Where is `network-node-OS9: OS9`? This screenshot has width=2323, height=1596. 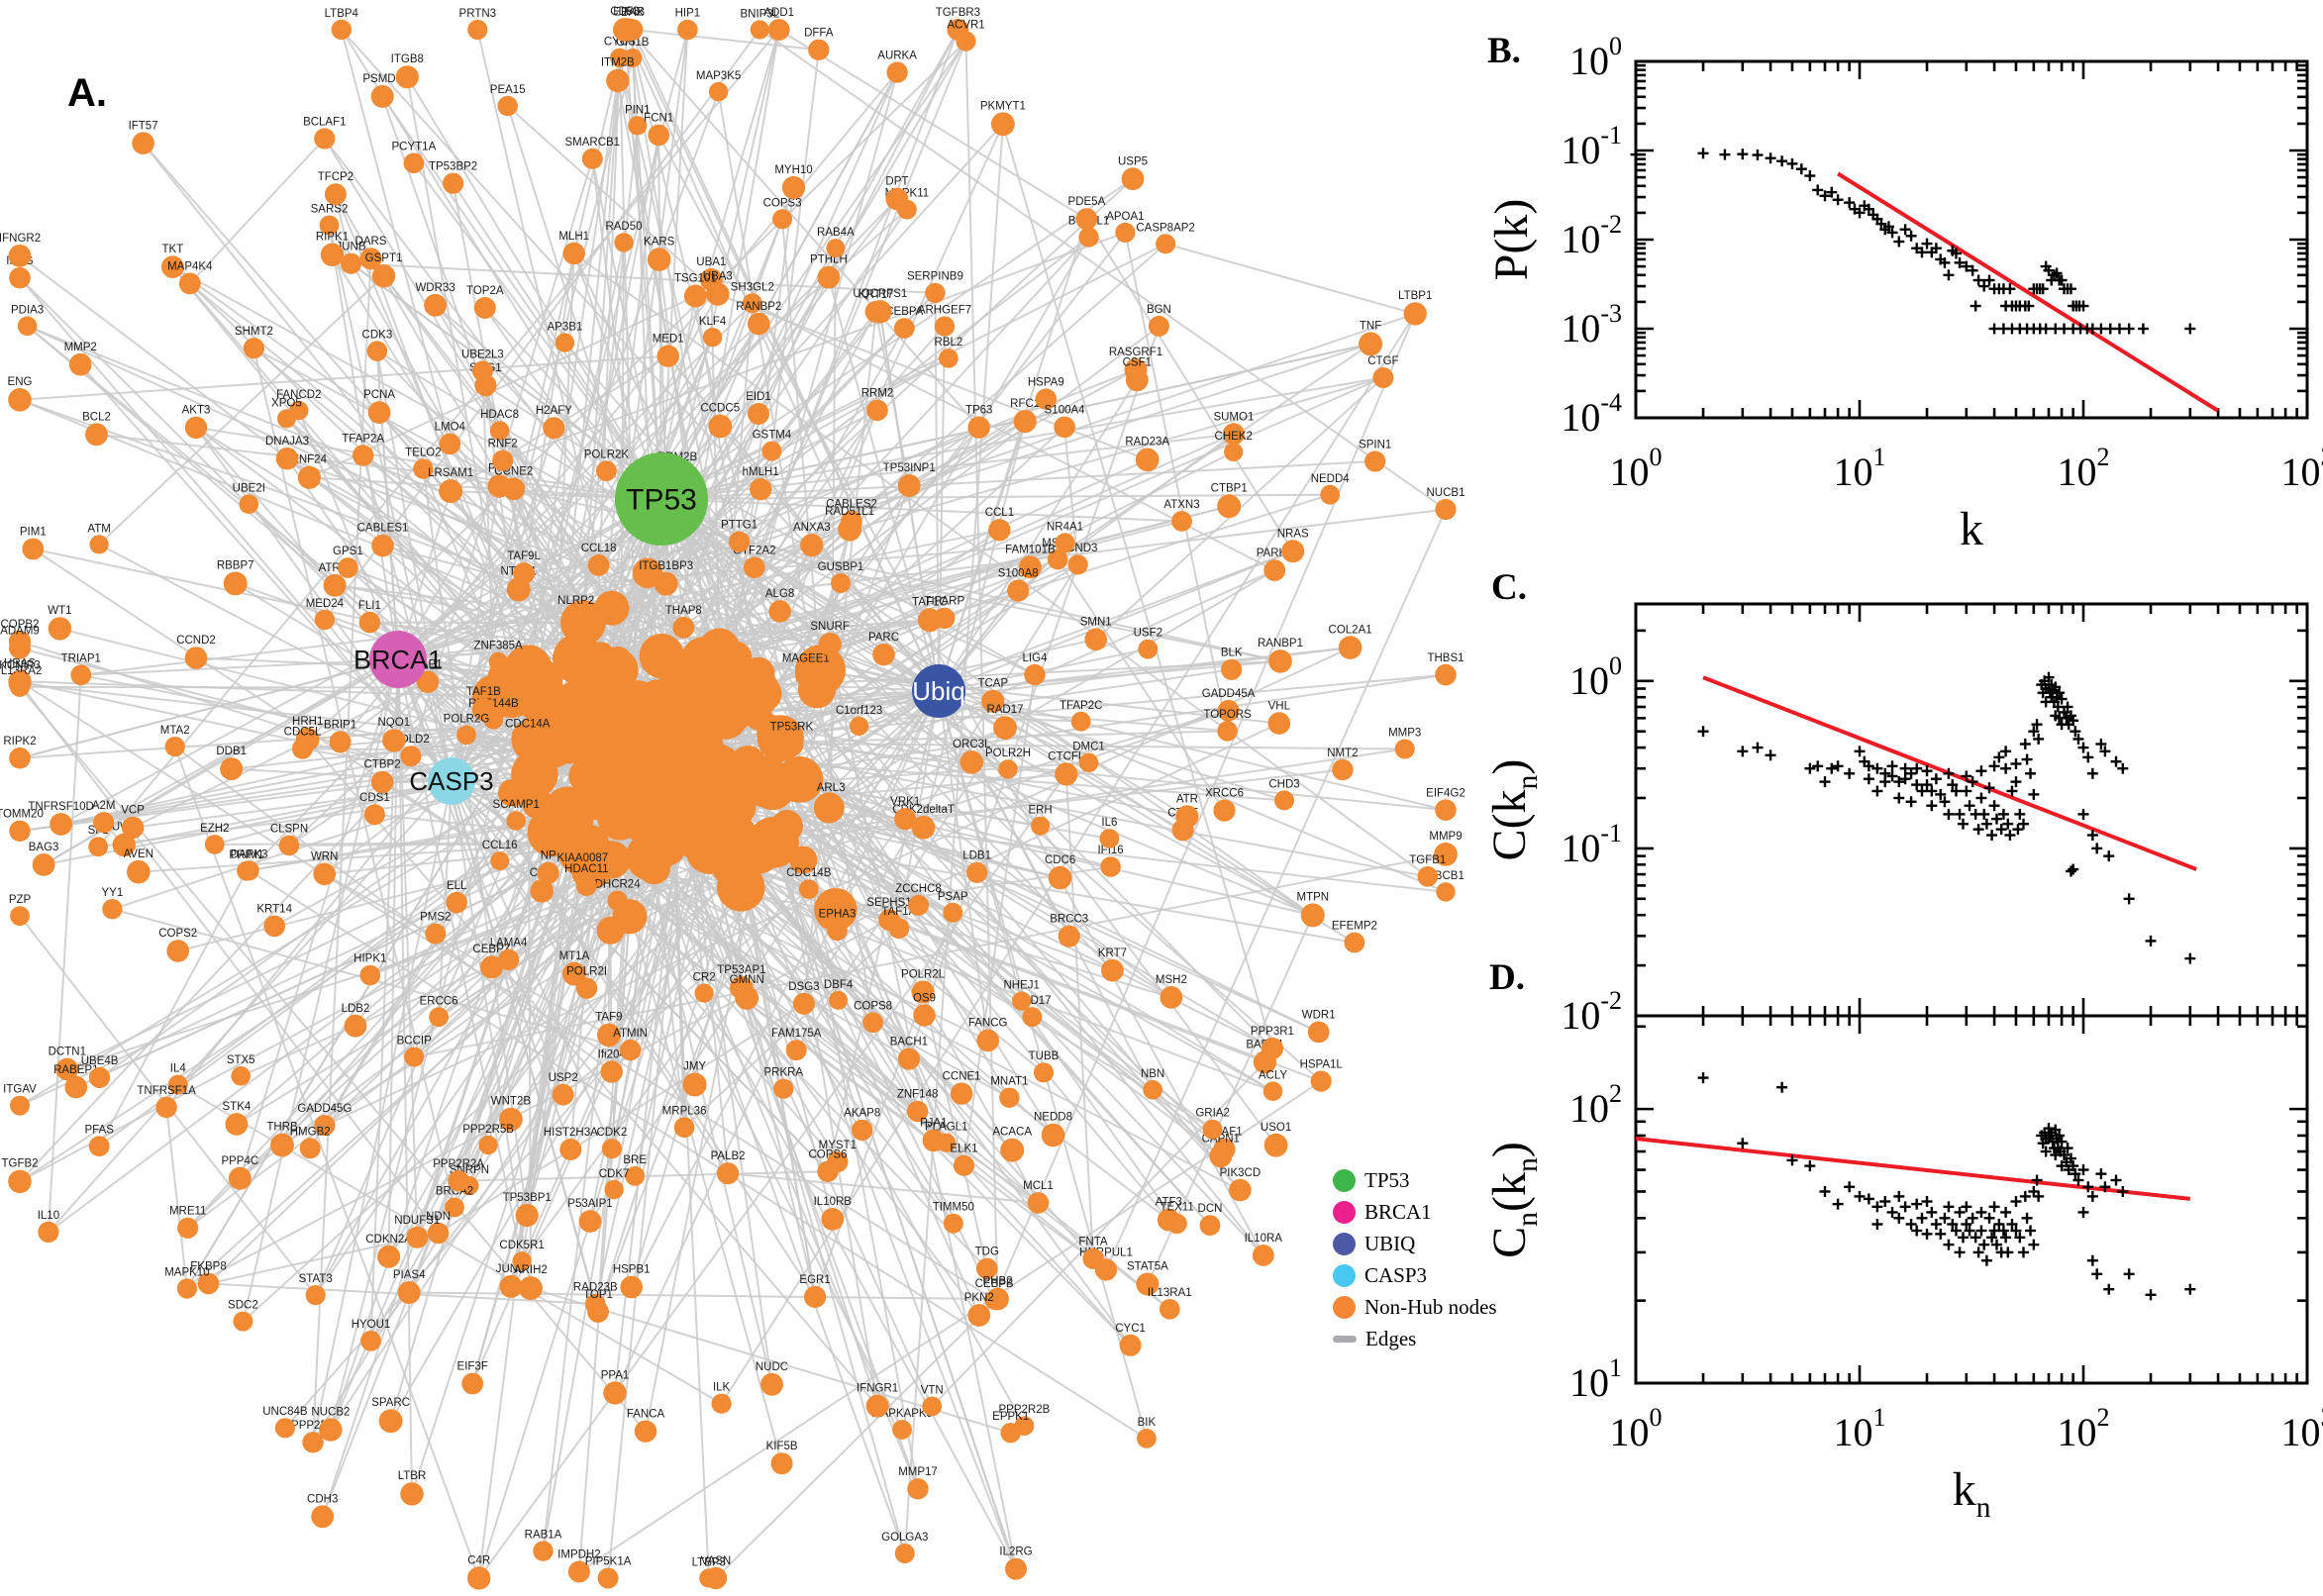 network-node-OS9: OS9 is located at coordinates (924, 1009).